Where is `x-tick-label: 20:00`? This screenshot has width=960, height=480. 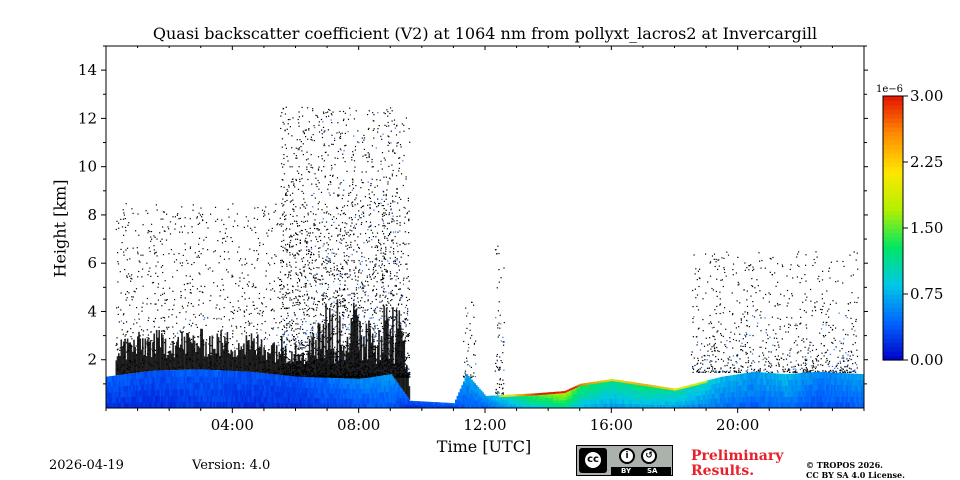 x-tick-label: 20:00 is located at coordinates (737, 425).